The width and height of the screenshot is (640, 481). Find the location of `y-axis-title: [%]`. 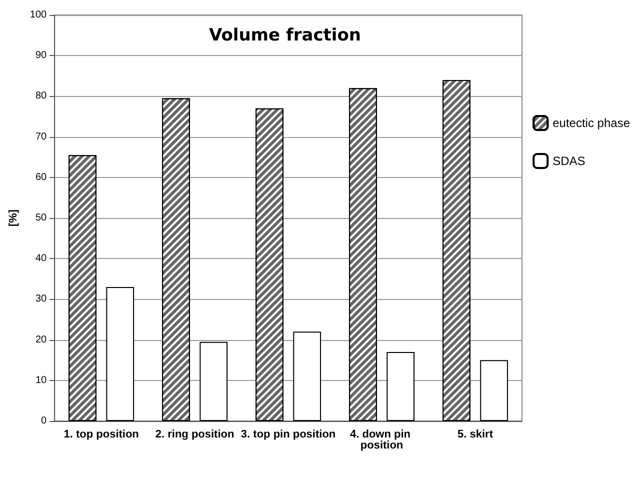

y-axis-title: [%] is located at coordinates (14, 218).